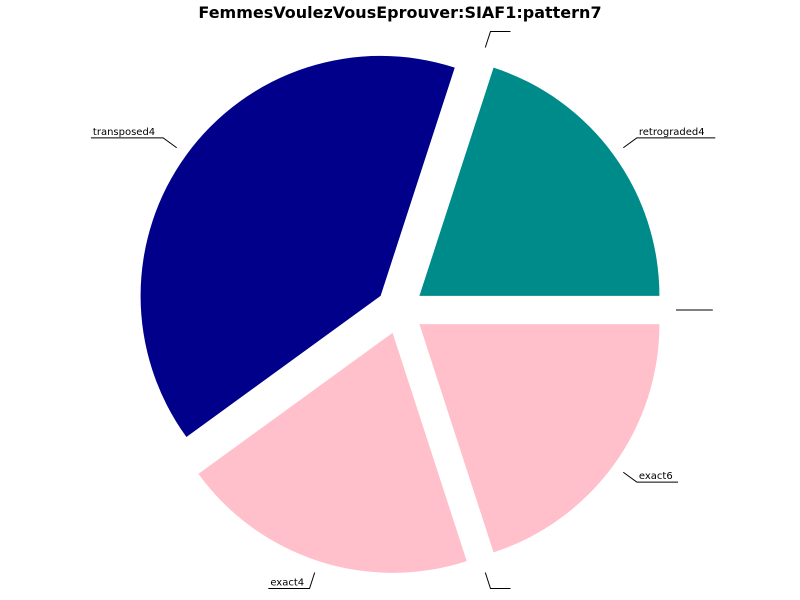 This screenshot has height=600, width=800. What do you see at coordinates (332, 452) in the screenshot?
I see `pie-slice-exact4` at bounding box center [332, 452].